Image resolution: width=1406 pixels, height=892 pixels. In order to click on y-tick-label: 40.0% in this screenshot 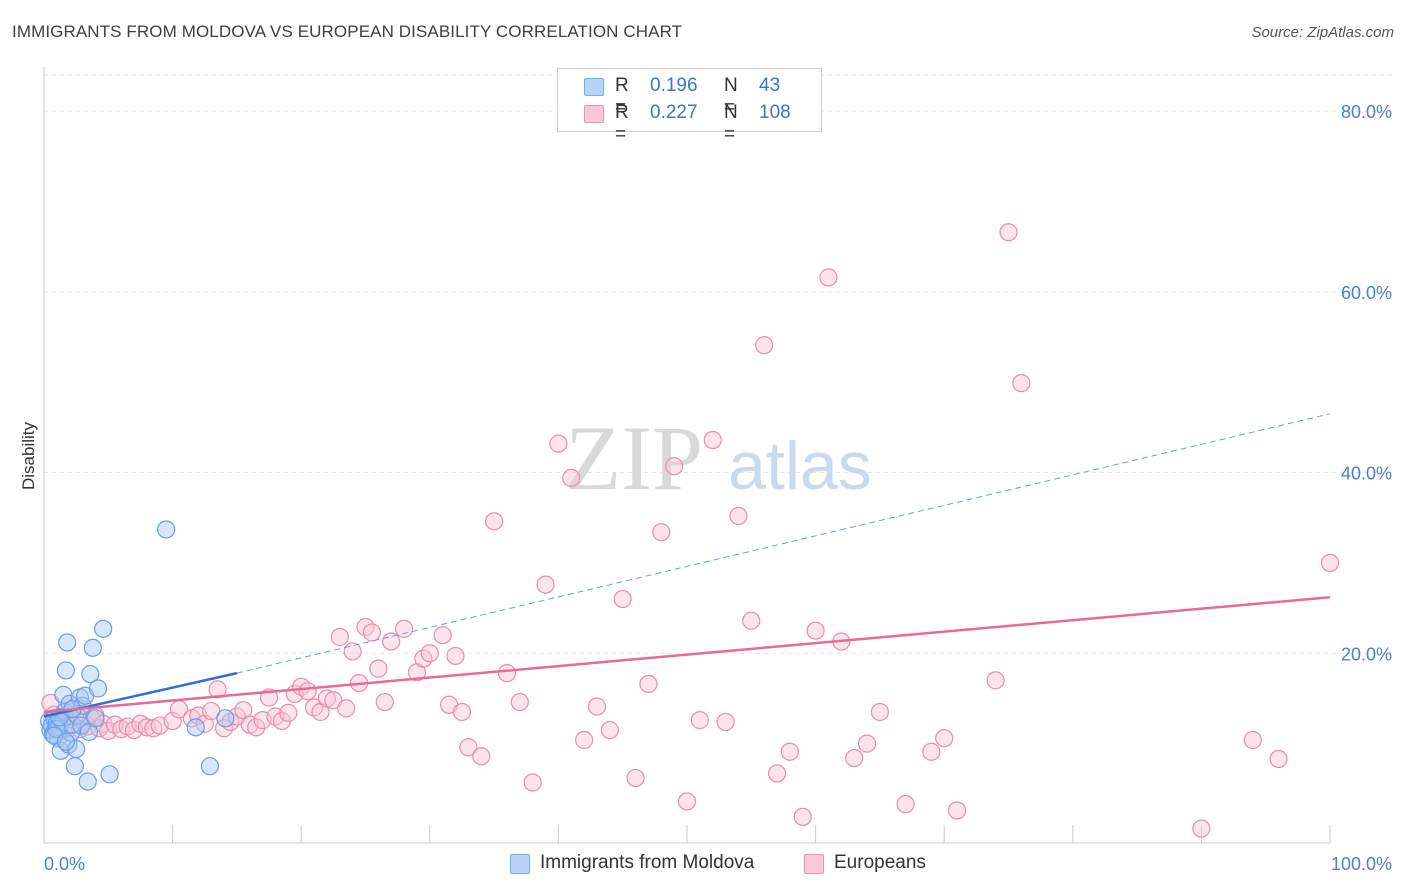, I will do `click(1366, 474)`.